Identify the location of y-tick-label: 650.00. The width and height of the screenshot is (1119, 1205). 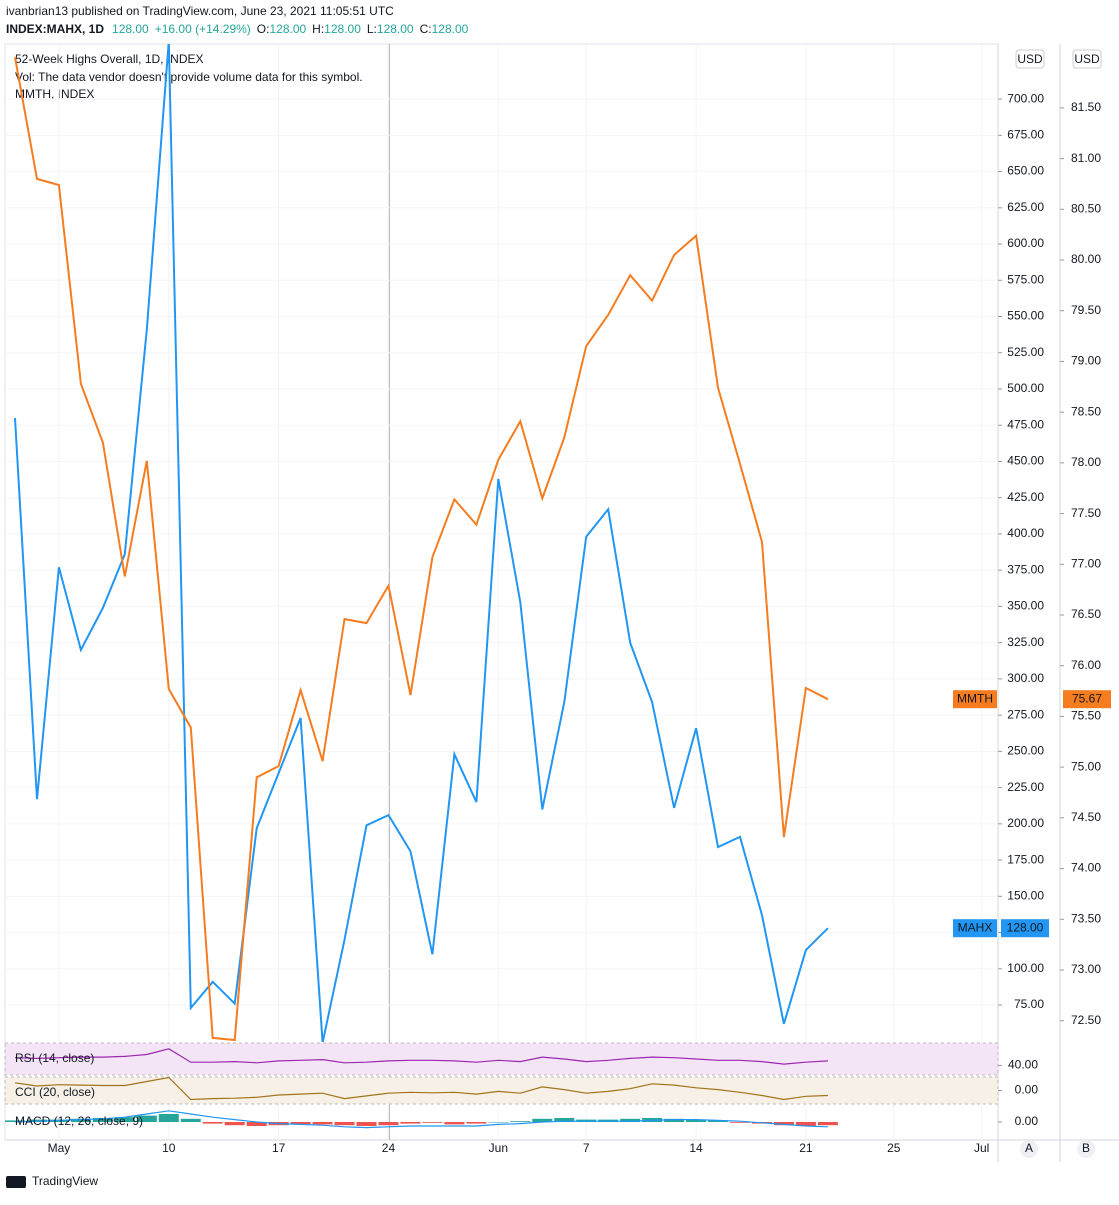
(1025, 171).